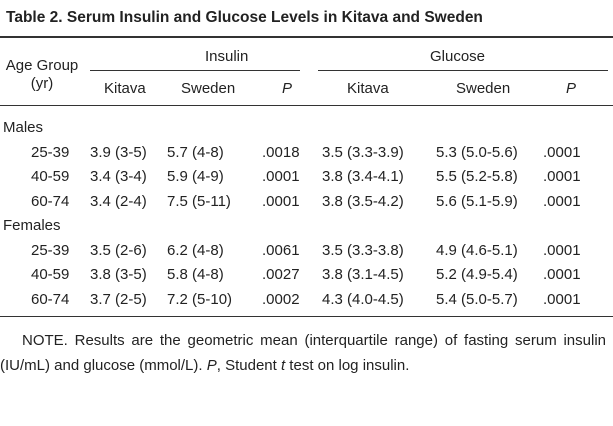 This screenshot has width=613, height=426. What do you see at coordinates (200, 299) in the screenshot?
I see `value-cell: 7.2 (5-10)` at bounding box center [200, 299].